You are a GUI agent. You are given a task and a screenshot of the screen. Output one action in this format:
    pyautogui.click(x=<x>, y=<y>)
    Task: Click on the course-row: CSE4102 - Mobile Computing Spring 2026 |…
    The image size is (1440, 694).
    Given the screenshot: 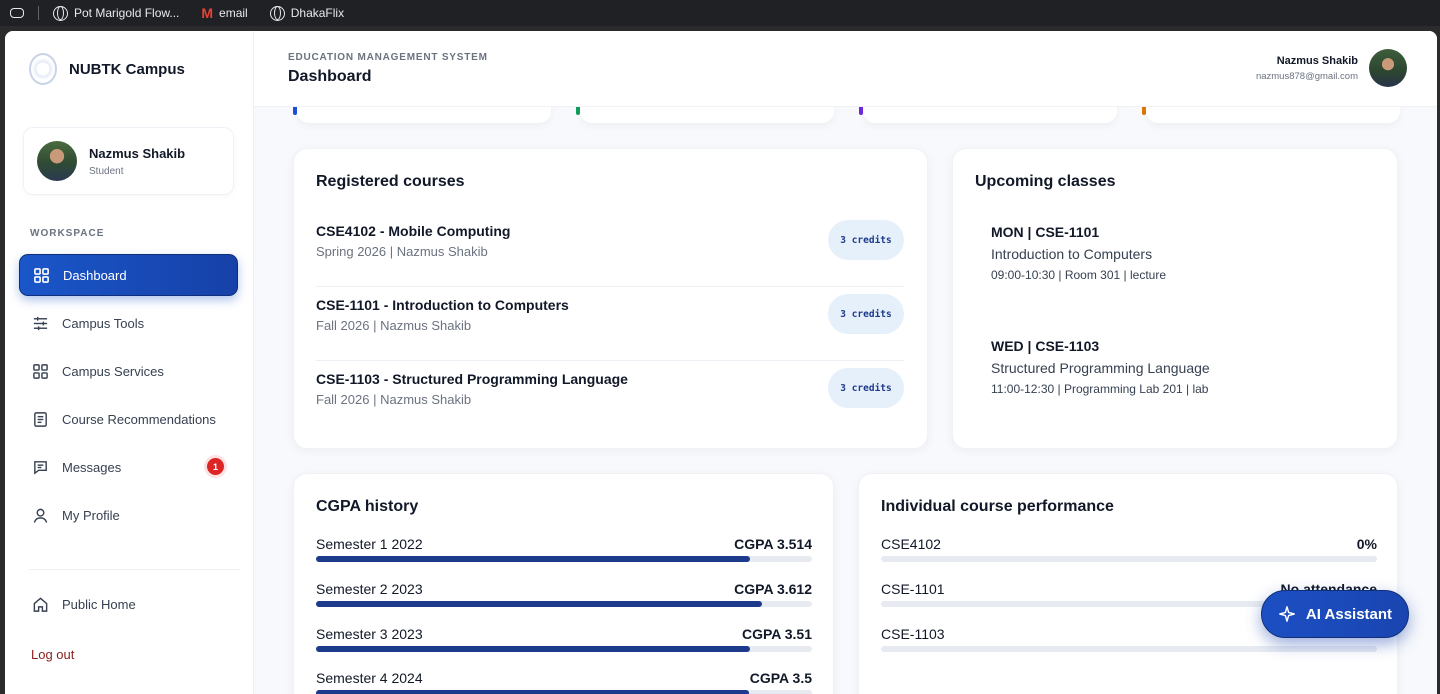 What is the action you would take?
    pyautogui.click(x=610, y=250)
    